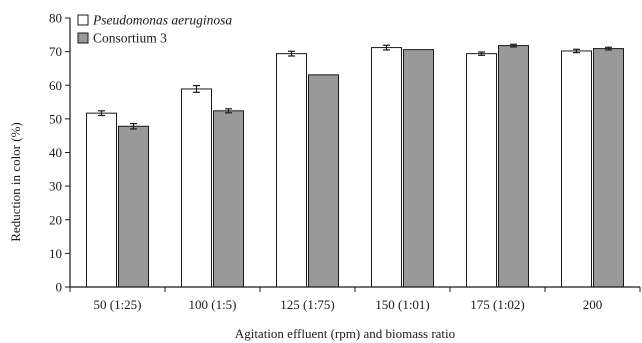 The image size is (642, 343). I want to click on y-tick-label: 0, so click(59, 287).